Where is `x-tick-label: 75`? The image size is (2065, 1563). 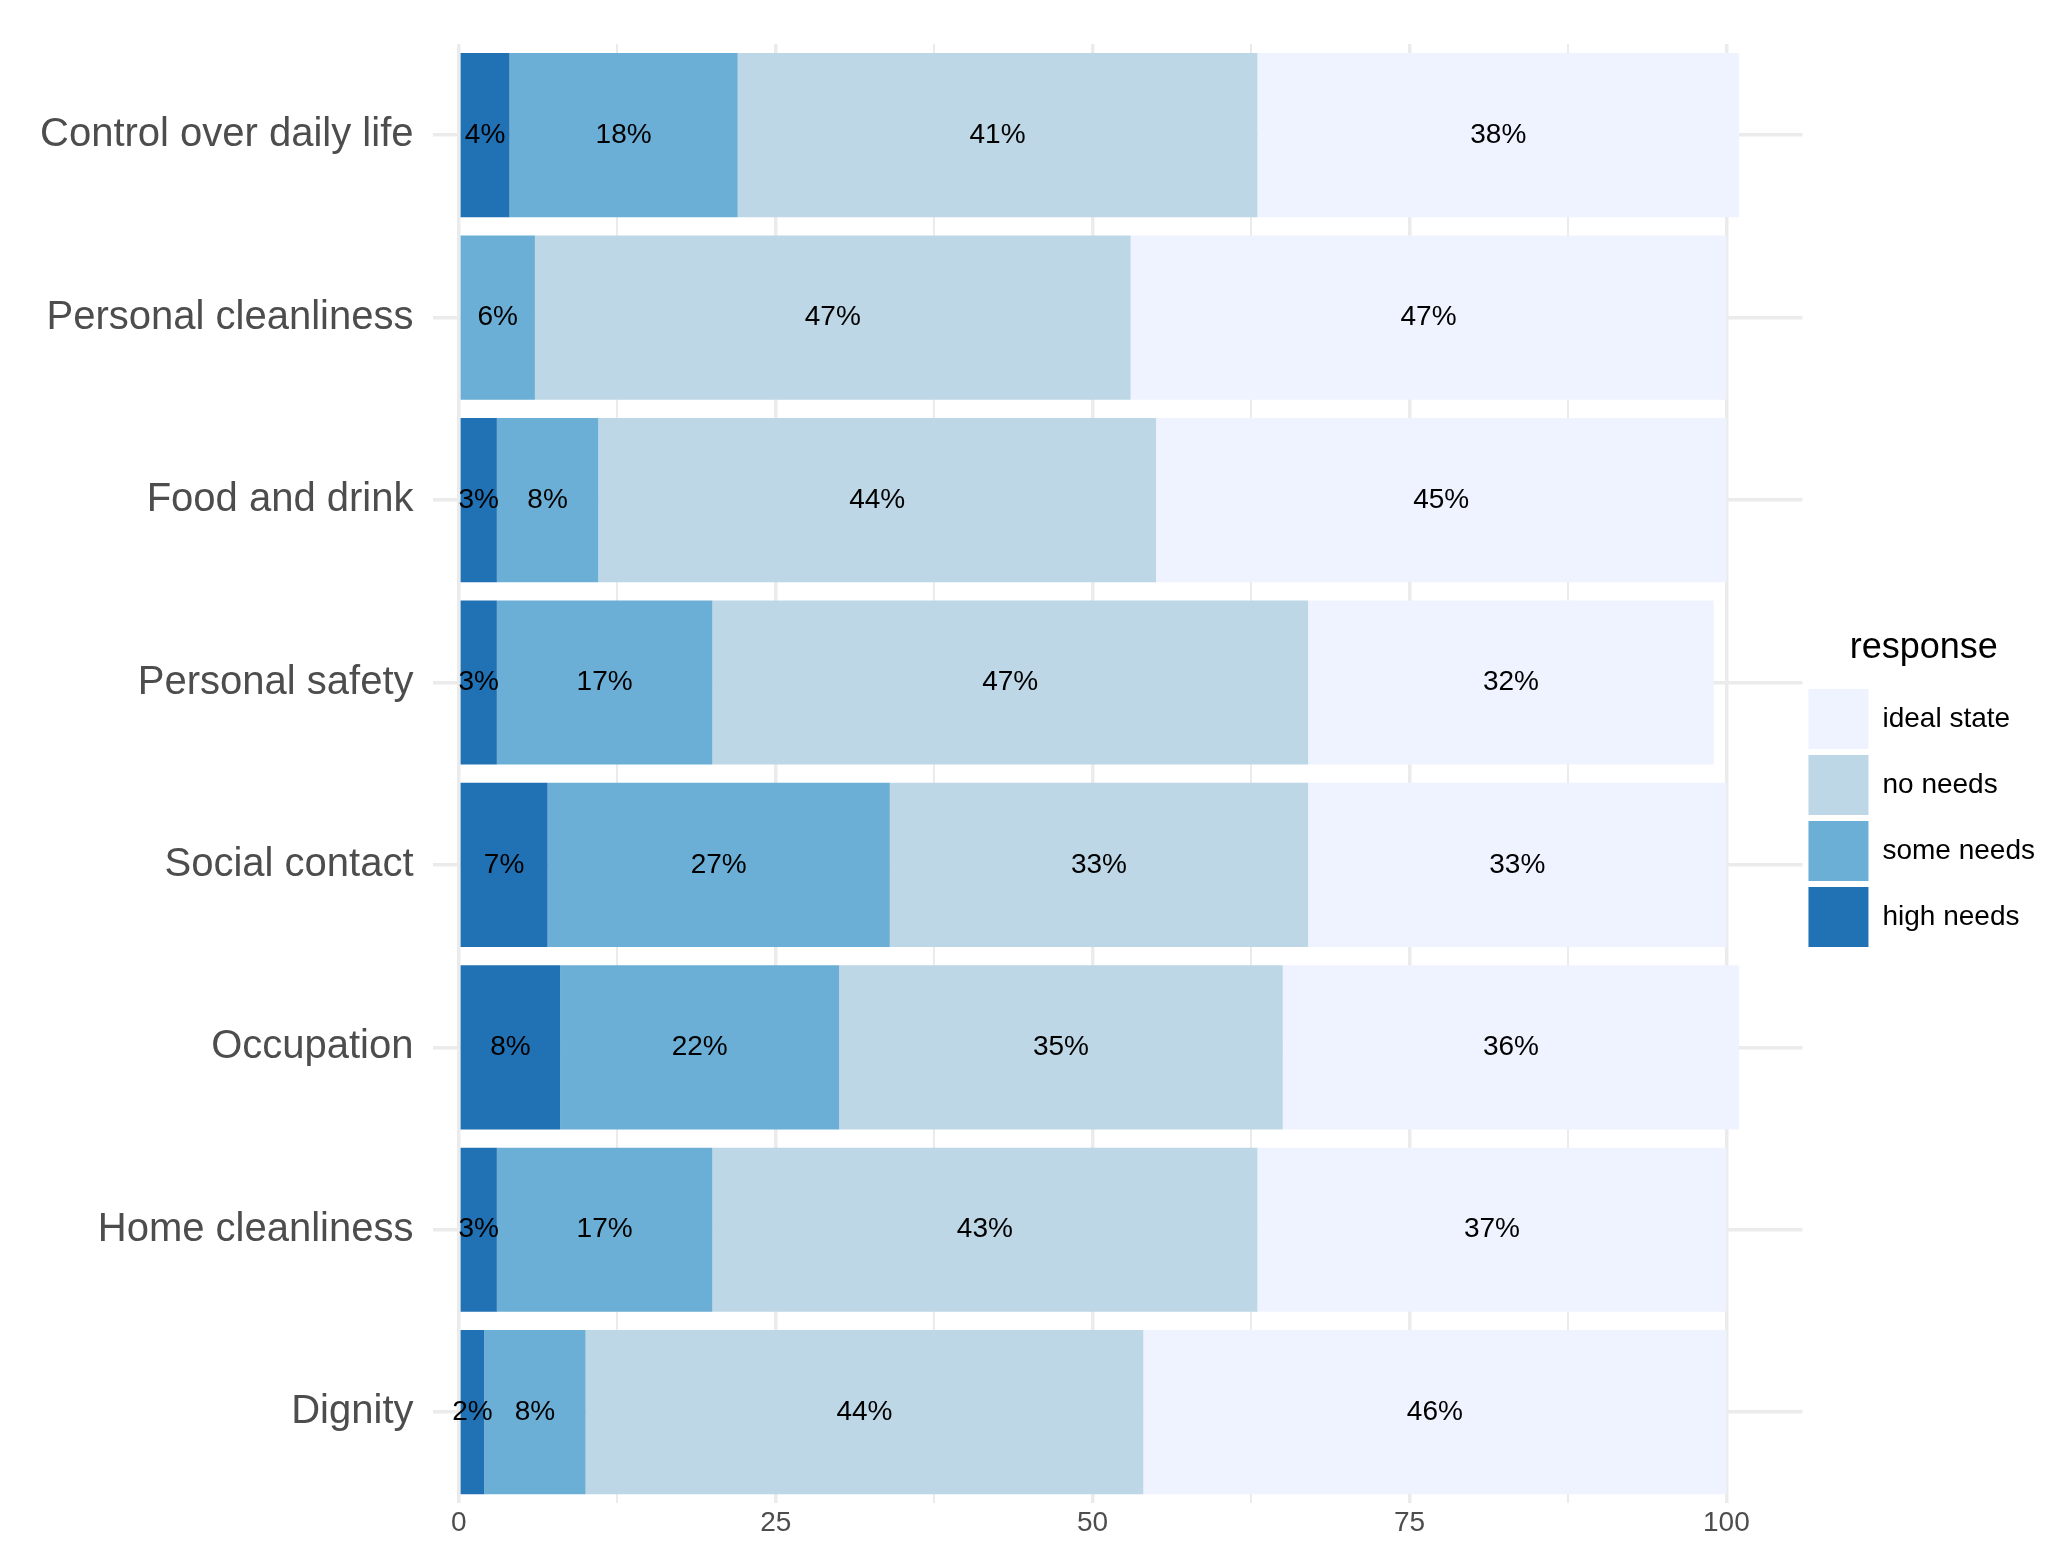
x-tick-label: 75 is located at coordinates (1409, 1521).